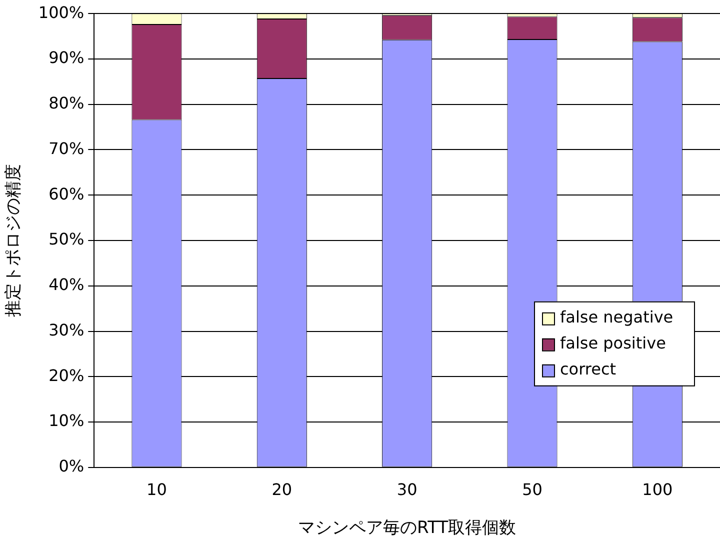 The height and width of the screenshot is (543, 720). What do you see at coordinates (66, 420) in the screenshot?
I see `y-tick-label: 10%` at bounding box center [66, 420].